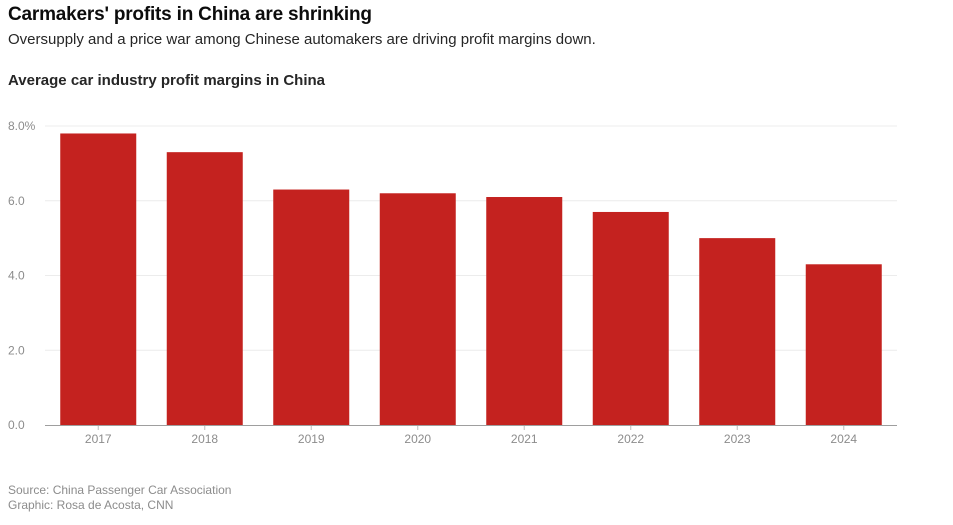  What do you see at coordinates (311, 439) in the screenshot?
I see `x-tick-label: 2019` at bounding box center [311, 439].